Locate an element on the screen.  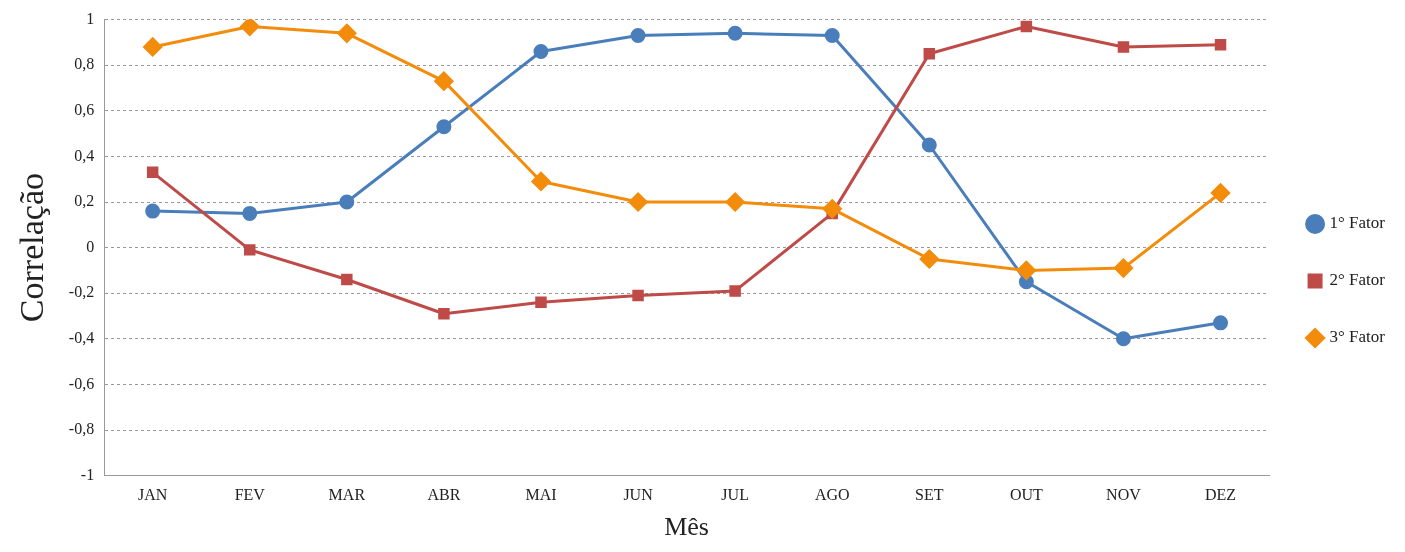
y-tick-label: -0,6 is located at coordinates (81, 383).